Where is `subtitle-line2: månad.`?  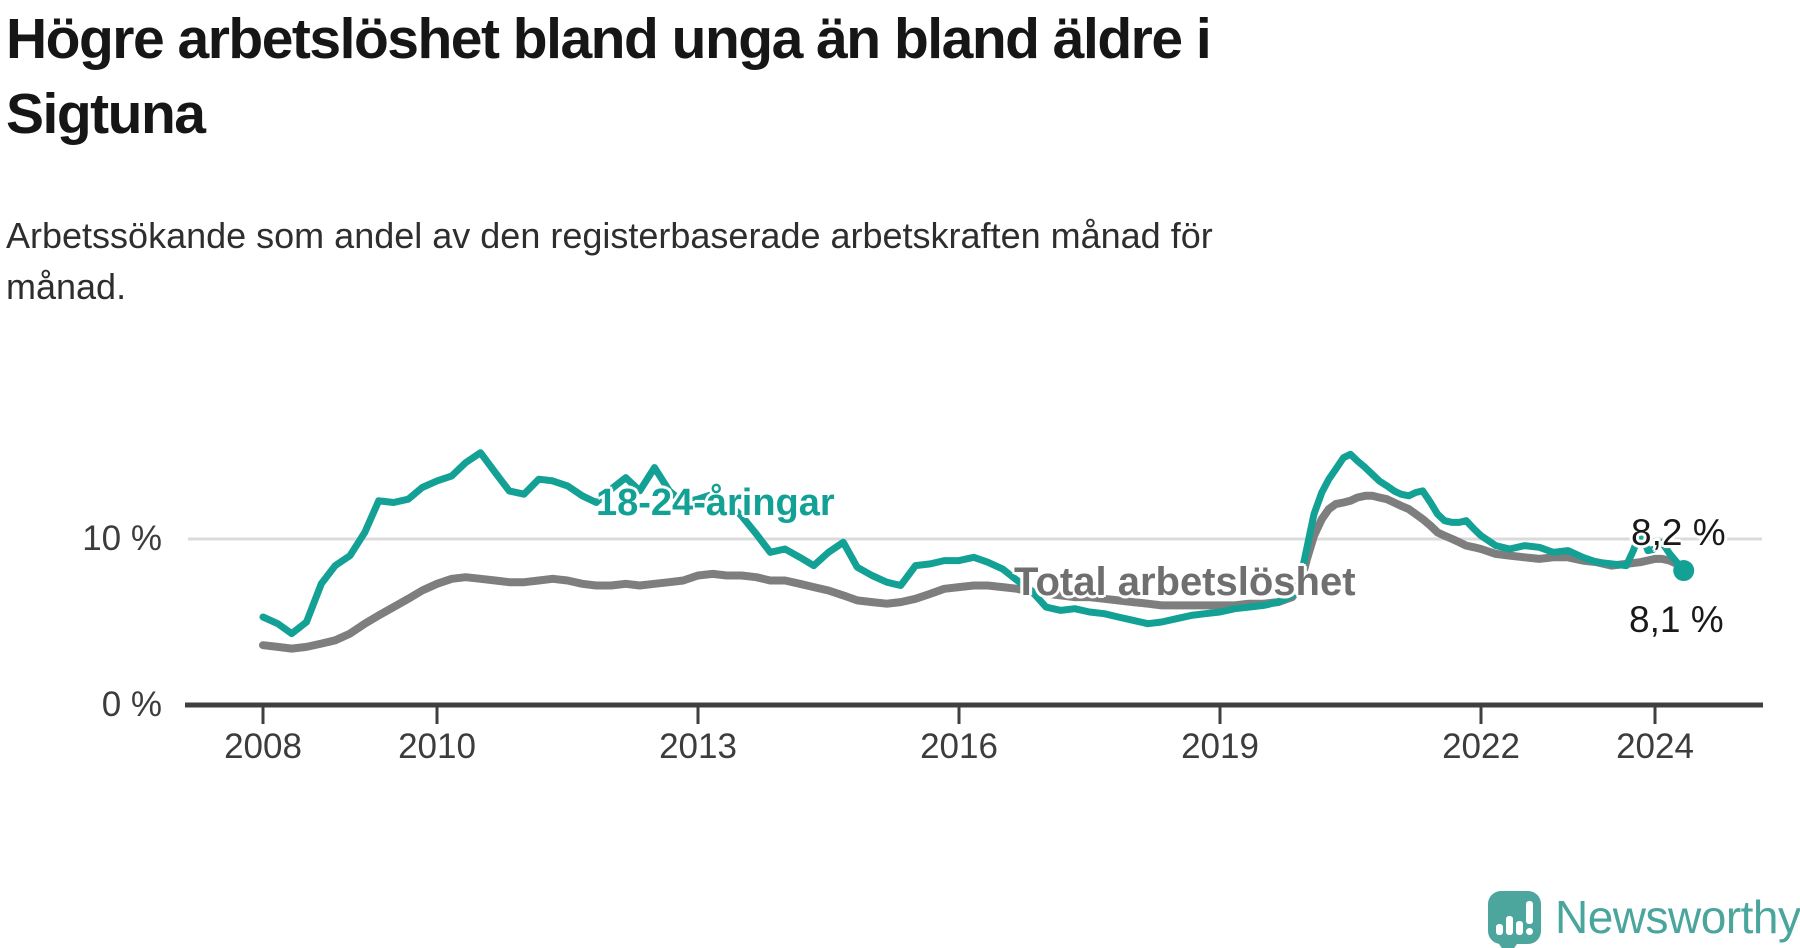
subtitle-line2: månad. is located at coordinates (66, 287).